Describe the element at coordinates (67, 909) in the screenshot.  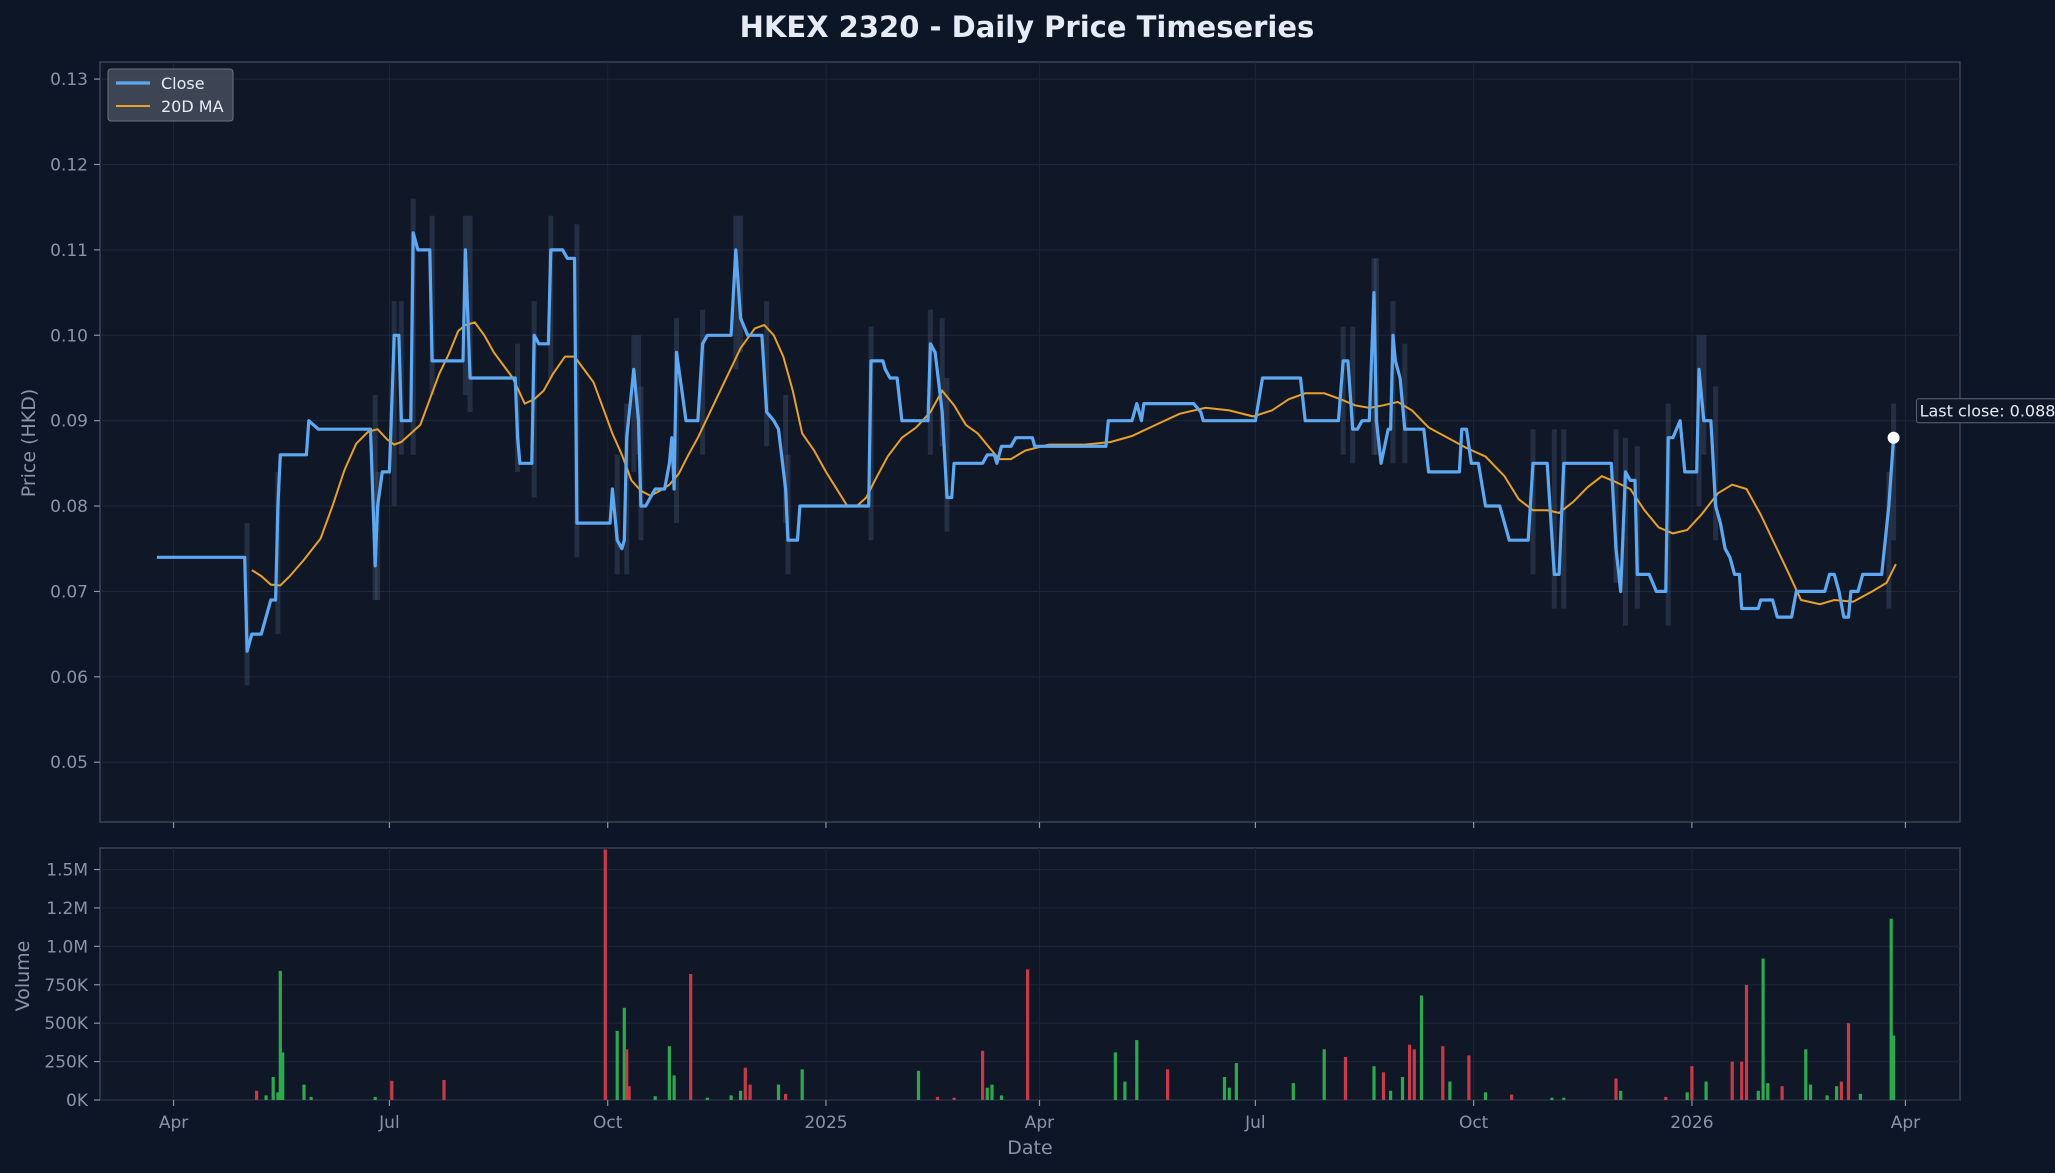
I see `volume-y-tick-label: 1.2M` at that location.